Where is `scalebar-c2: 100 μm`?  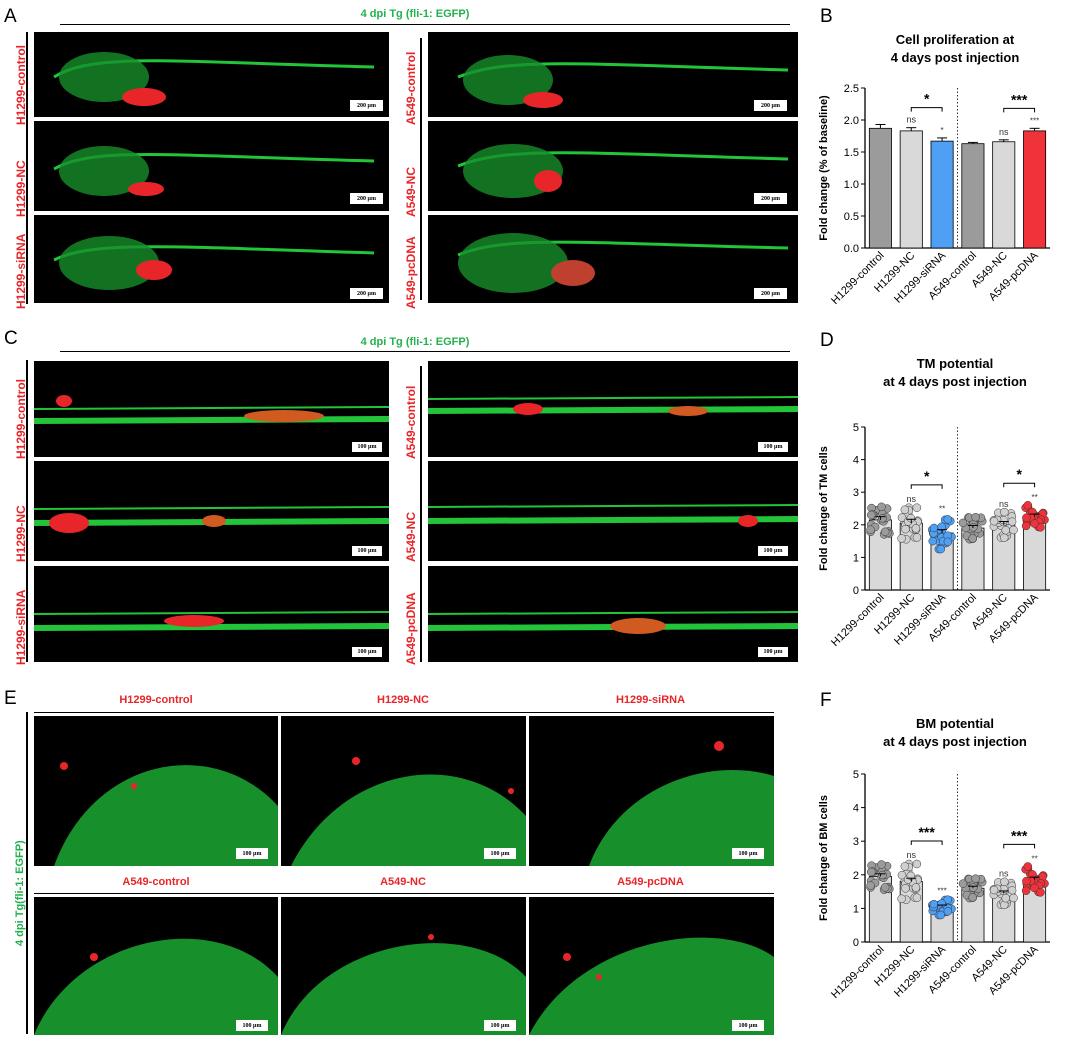 scalebar-c2: 100 μm is located at coordinates (367, 551).